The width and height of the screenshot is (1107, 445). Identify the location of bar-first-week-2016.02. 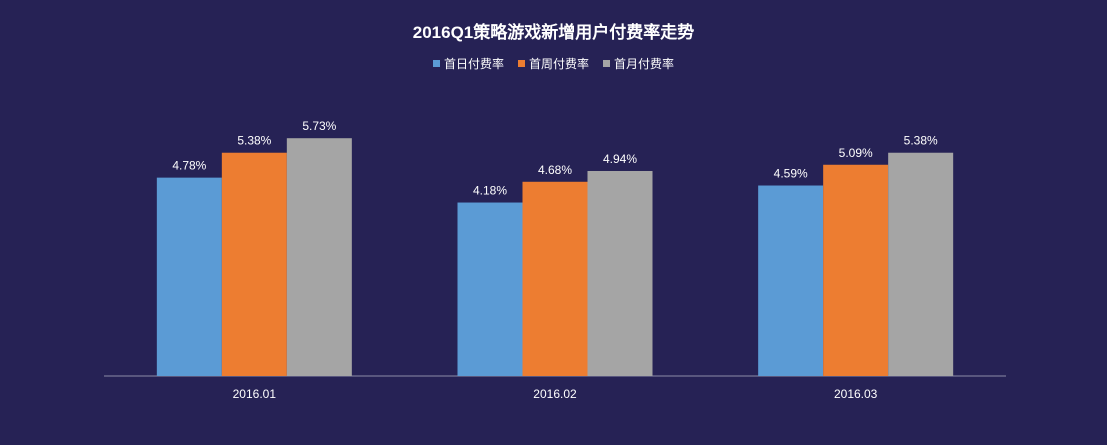
(555, 278).